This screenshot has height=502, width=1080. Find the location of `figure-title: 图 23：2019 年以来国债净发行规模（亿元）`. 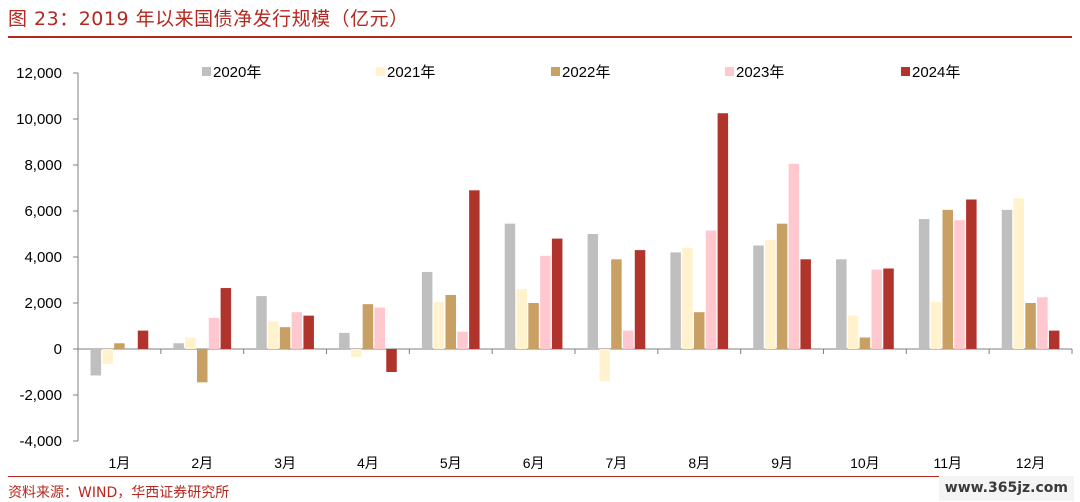

figure-title: 图 23：2019 年以来国债净发行规模（亿元） is located at coordinates (208, 19).